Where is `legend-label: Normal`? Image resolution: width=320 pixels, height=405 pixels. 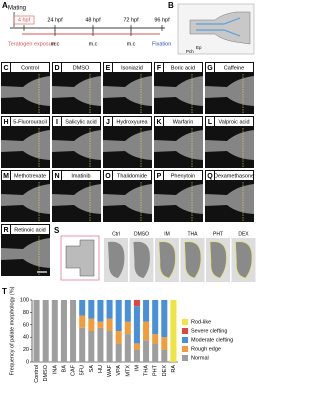 legend-label: Normal is located at coordinates (200, 358).